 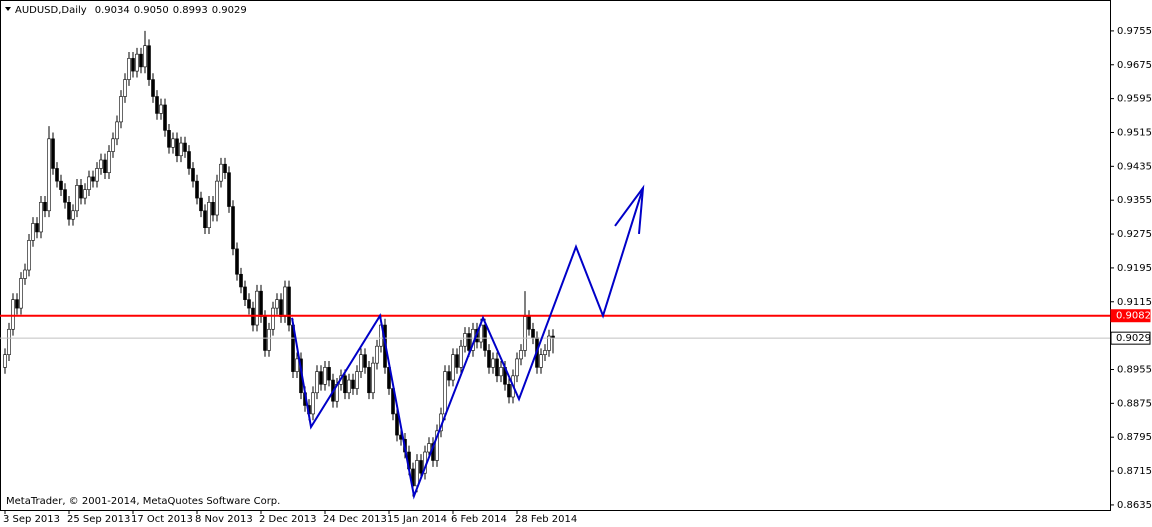 What do you see at coordinates (224, 519) in the screenshot?
I see `x-tick-label: 8 Nov 2013` at bounding box center [224, 519].